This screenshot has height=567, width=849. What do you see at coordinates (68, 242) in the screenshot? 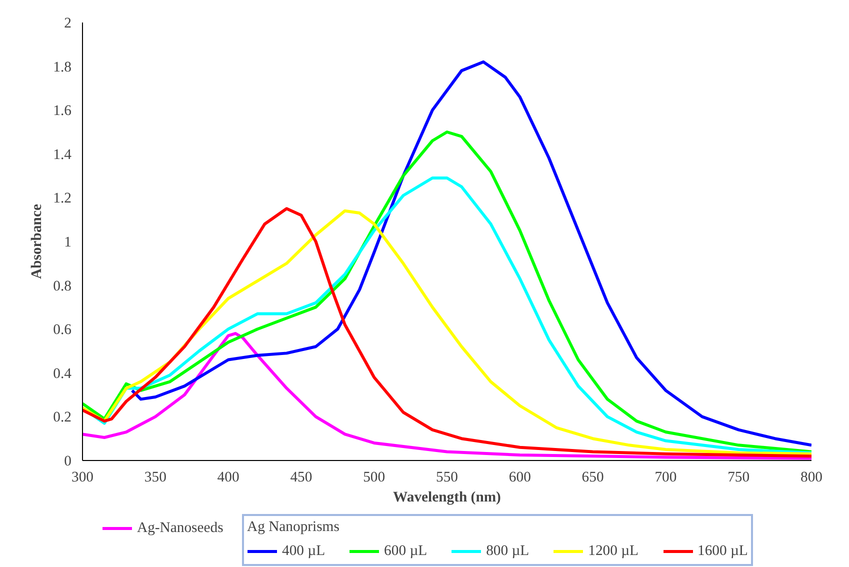
I see `y-tick-label: 1` at bounding box center [68, 242].